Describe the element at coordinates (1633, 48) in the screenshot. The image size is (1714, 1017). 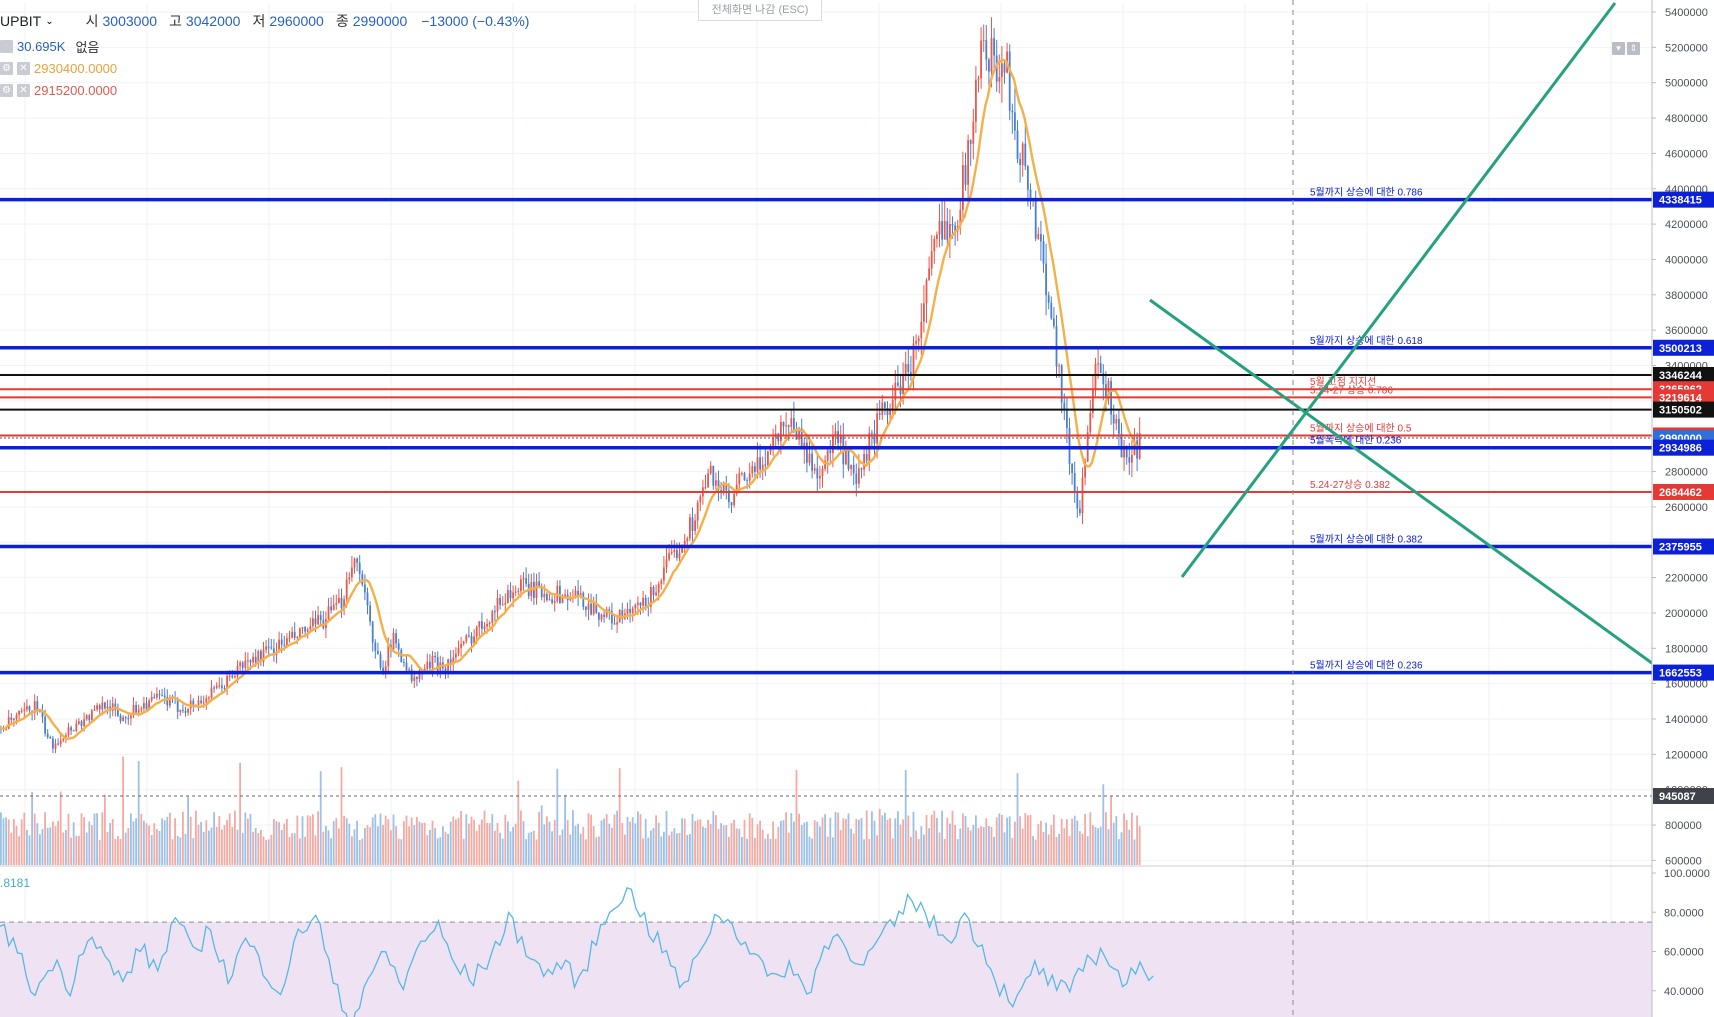
I see `maximize-pane-icon: ⇕` at that location.